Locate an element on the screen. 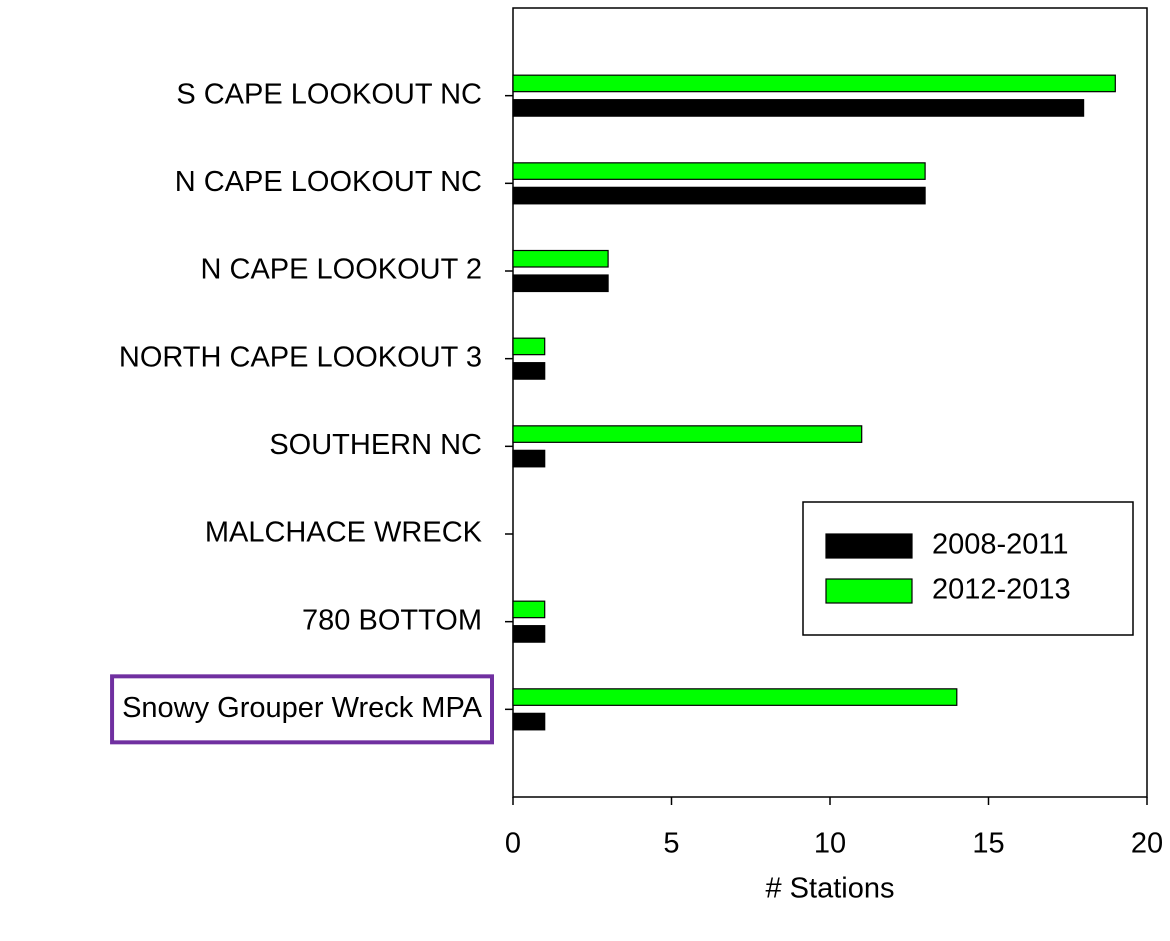 This screenshot has width=1170, height=941. y-tick-label: Snowy Grouper Wreck MPA is located at coordinates (302, 708).